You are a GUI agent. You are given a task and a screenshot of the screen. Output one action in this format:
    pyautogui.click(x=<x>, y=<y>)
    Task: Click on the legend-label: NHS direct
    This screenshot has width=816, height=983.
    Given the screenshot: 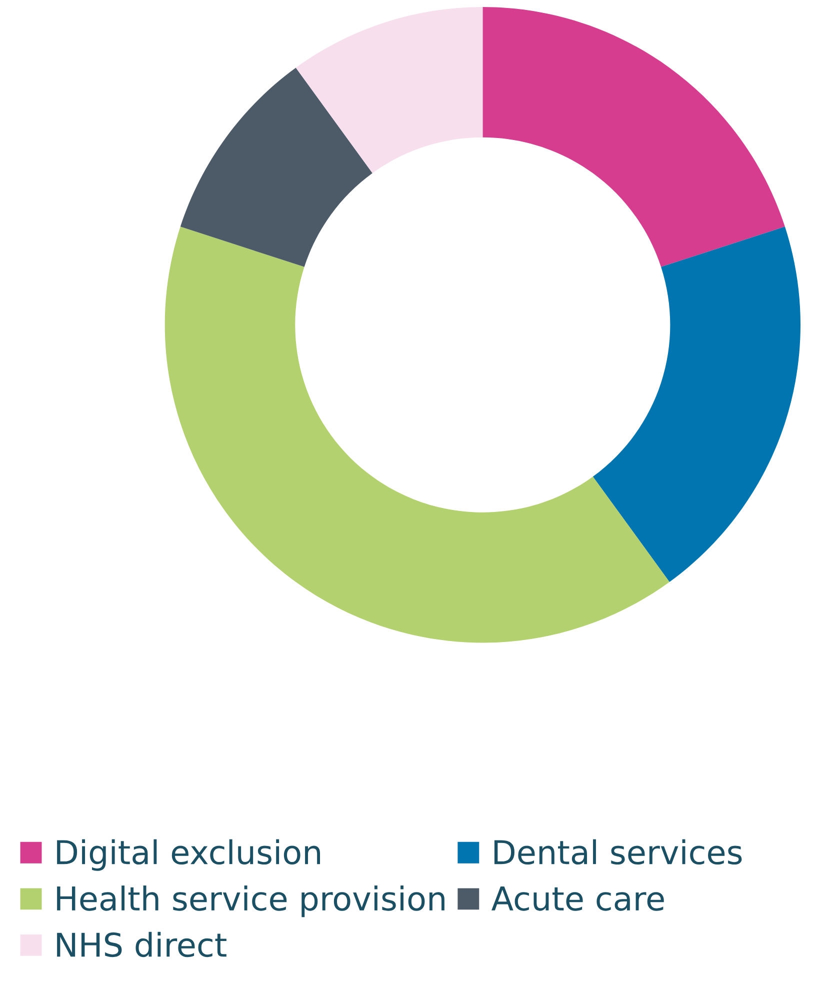 What is the action you would take?
    pyautogui.click(x=141, y=945)
    